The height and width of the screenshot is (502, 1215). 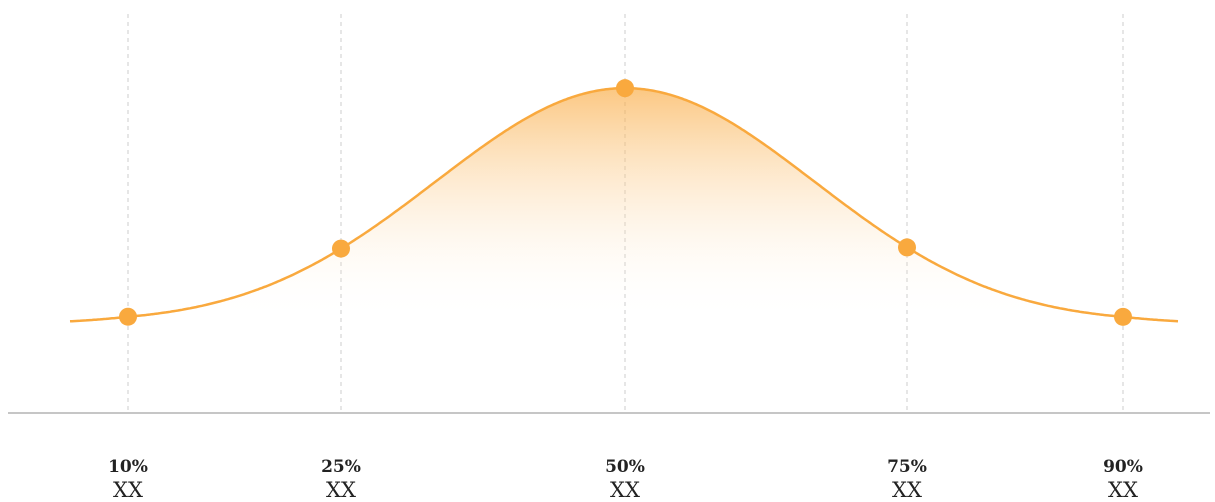 I want to click on value-label-10pct: XX, so click(x=128, y=490).